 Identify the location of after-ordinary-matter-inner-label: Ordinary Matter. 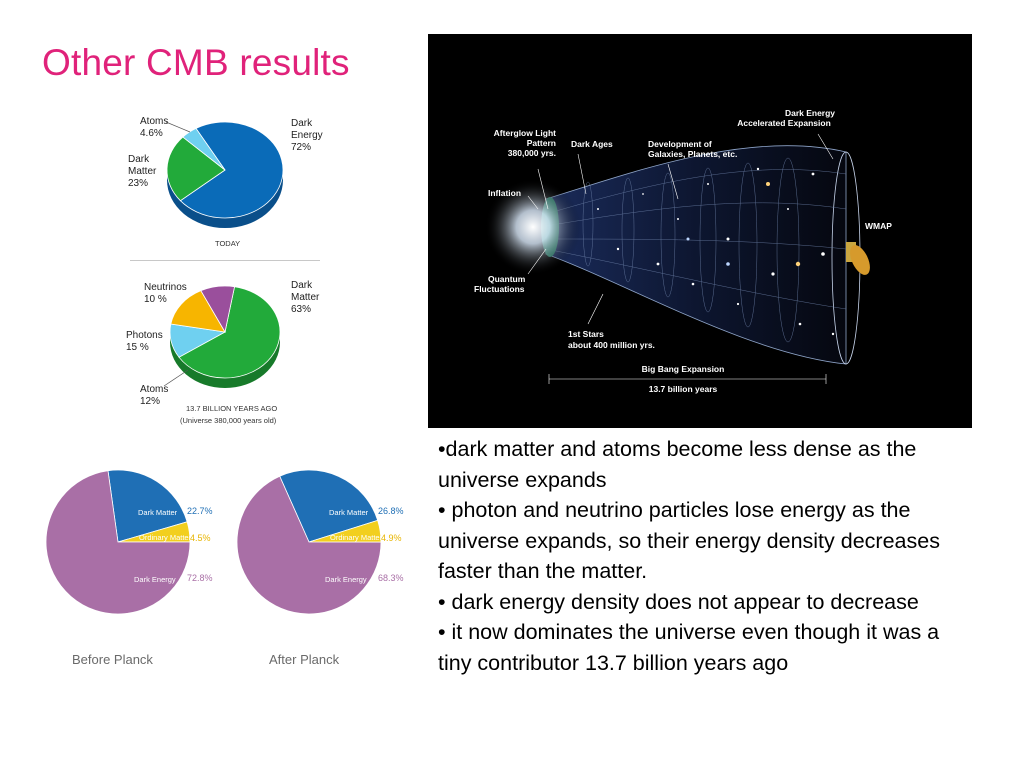
(356, 537).